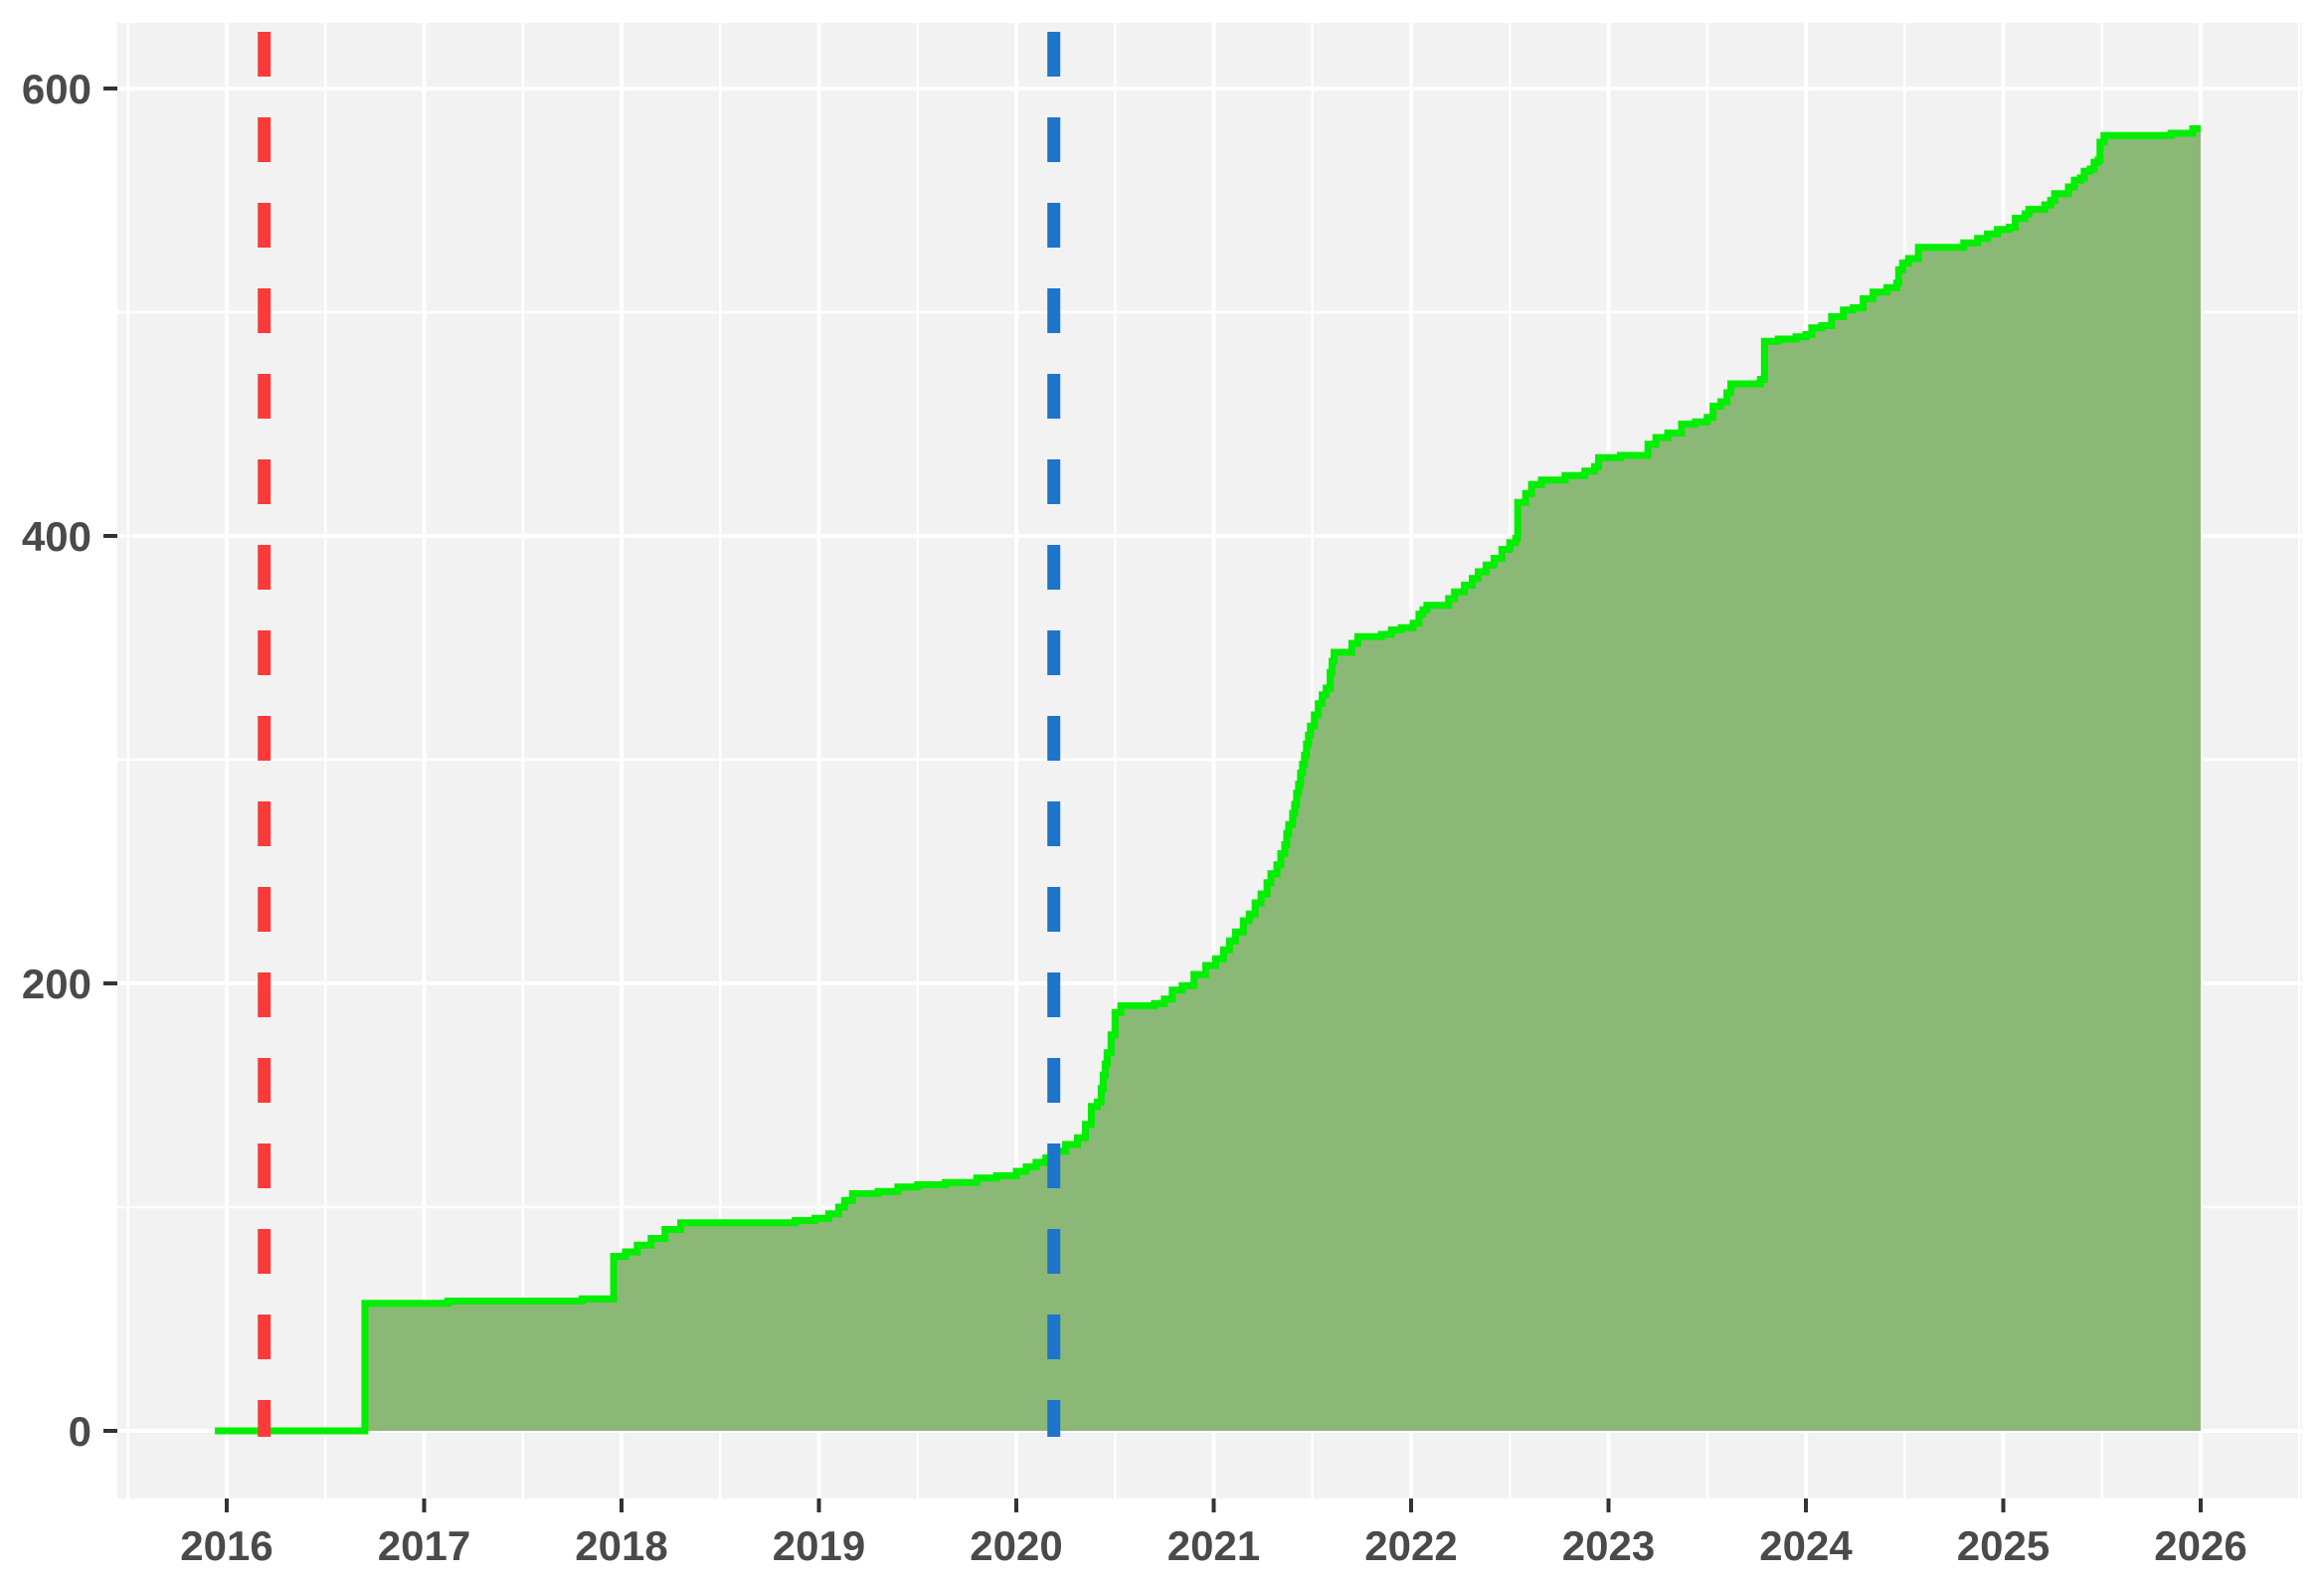 Image resolution: width=2324 pixels, height=1581 pixels. What do you see at coordinates (1016, 1545) in the screenshot?
I see `x-tick-label-2020: 2020` at bounding box center [1016, 1545].